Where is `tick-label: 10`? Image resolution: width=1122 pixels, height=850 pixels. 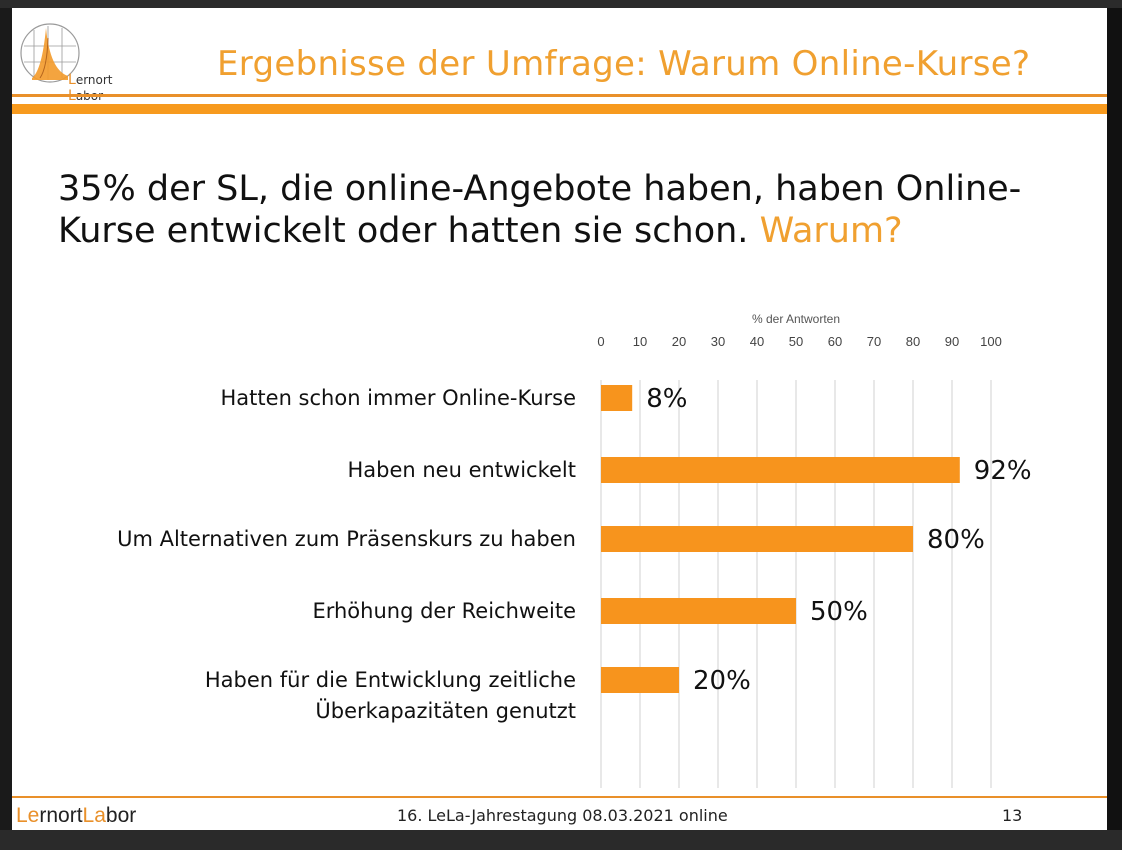
tick-label: 10 is located at coordinates (640, 341).